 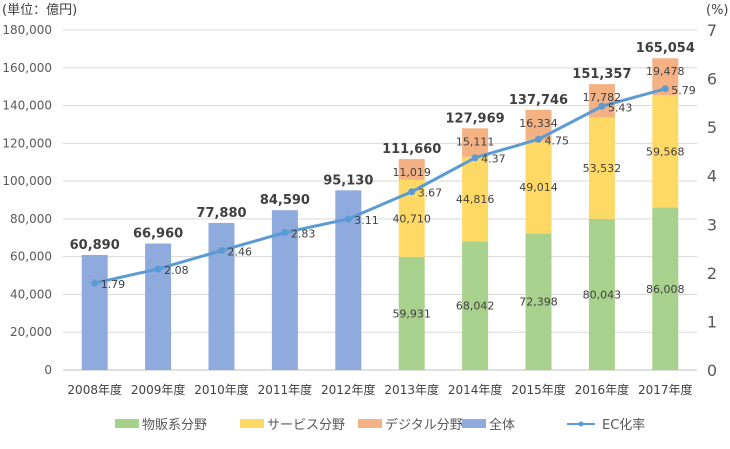 What do you see at coordinates (683, 90) in the screenshot?
I see `ec-rate-label: 5.79` at bounding box center [683, 90].